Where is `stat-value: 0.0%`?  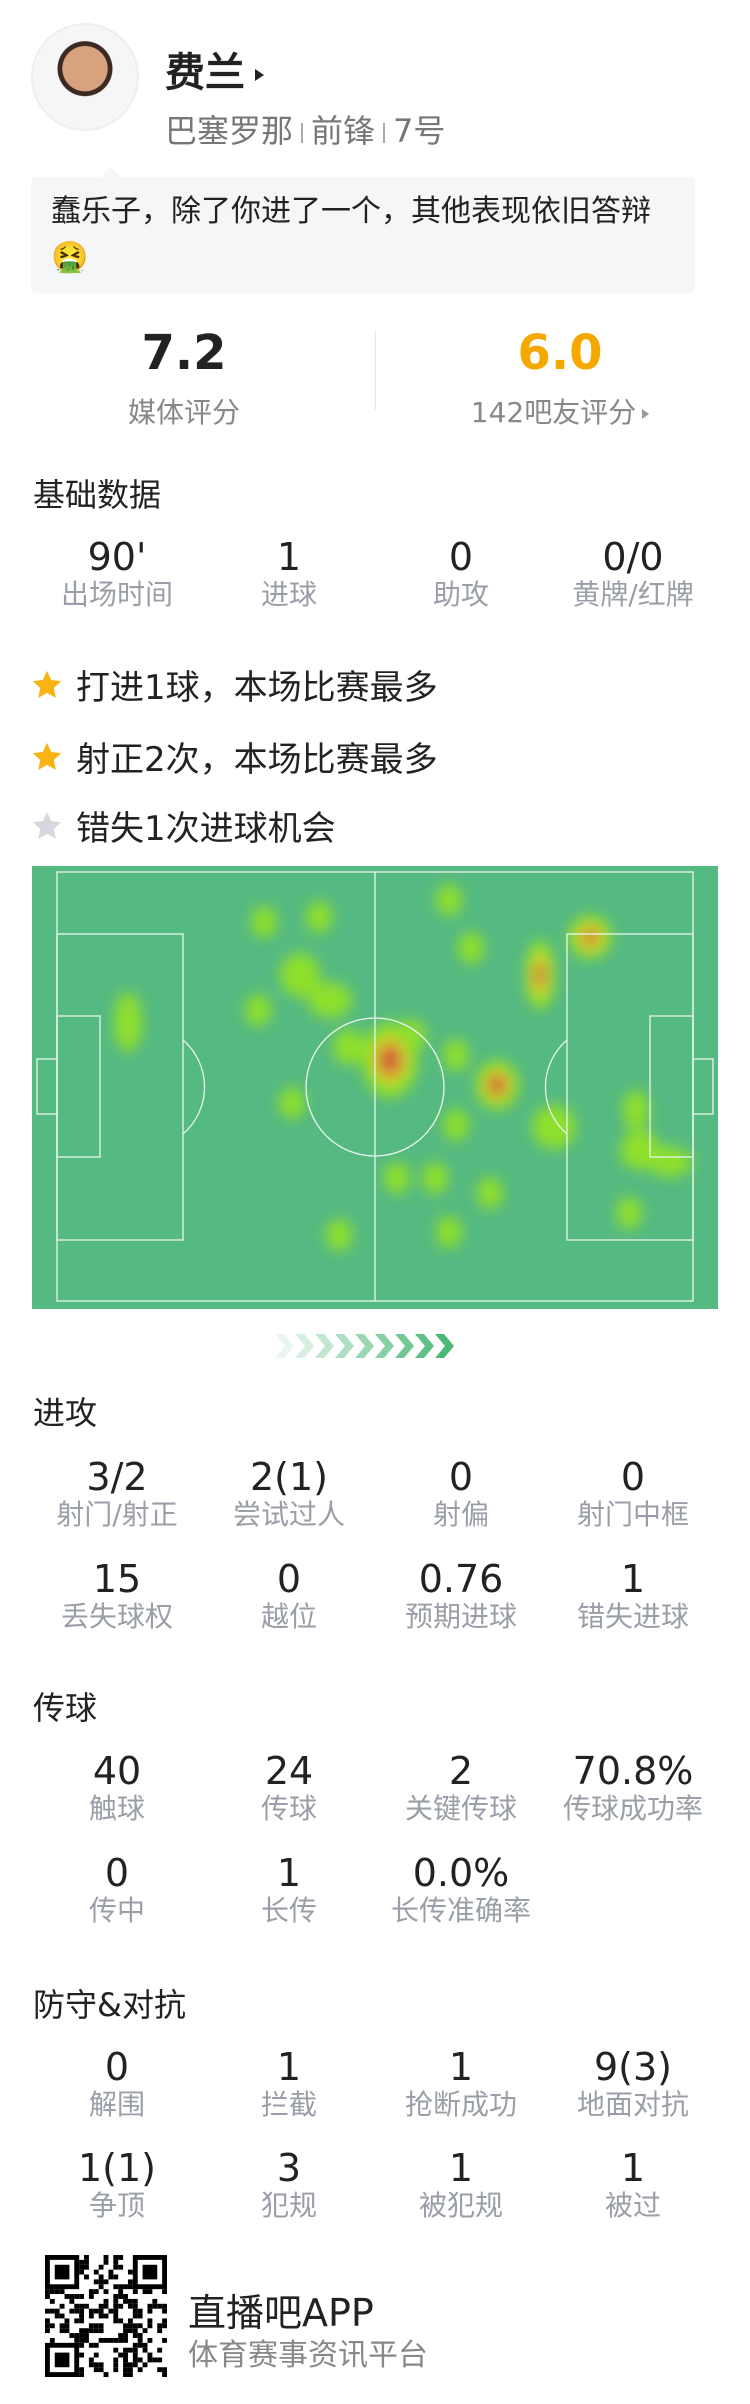 stat-value: 0.0% is located at coordinates (461, 1873).